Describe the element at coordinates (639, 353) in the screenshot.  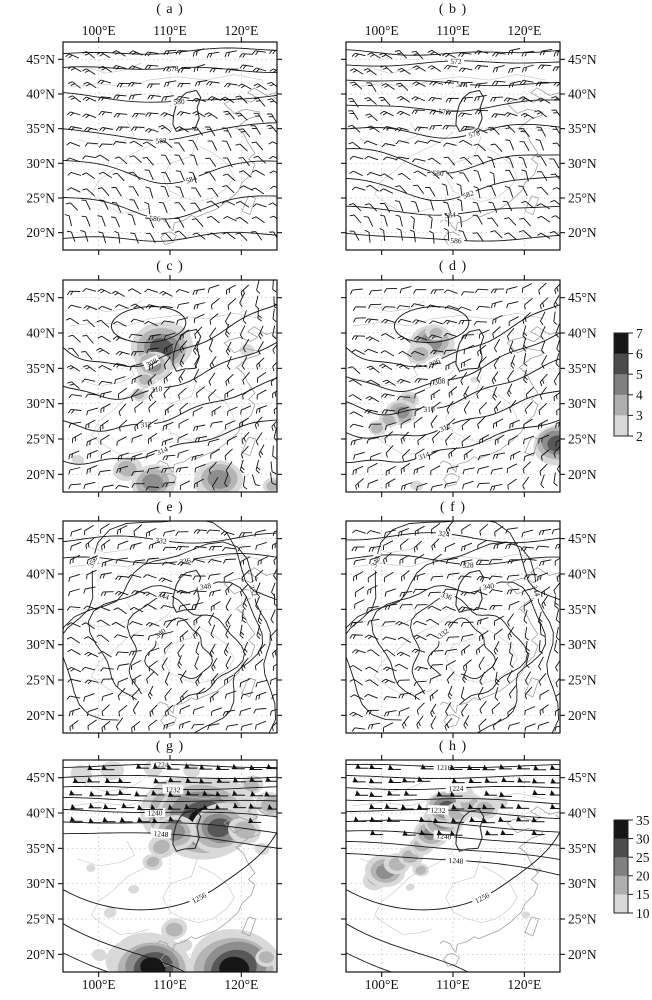
I see `colorbar-tick-label: 6` at that location.